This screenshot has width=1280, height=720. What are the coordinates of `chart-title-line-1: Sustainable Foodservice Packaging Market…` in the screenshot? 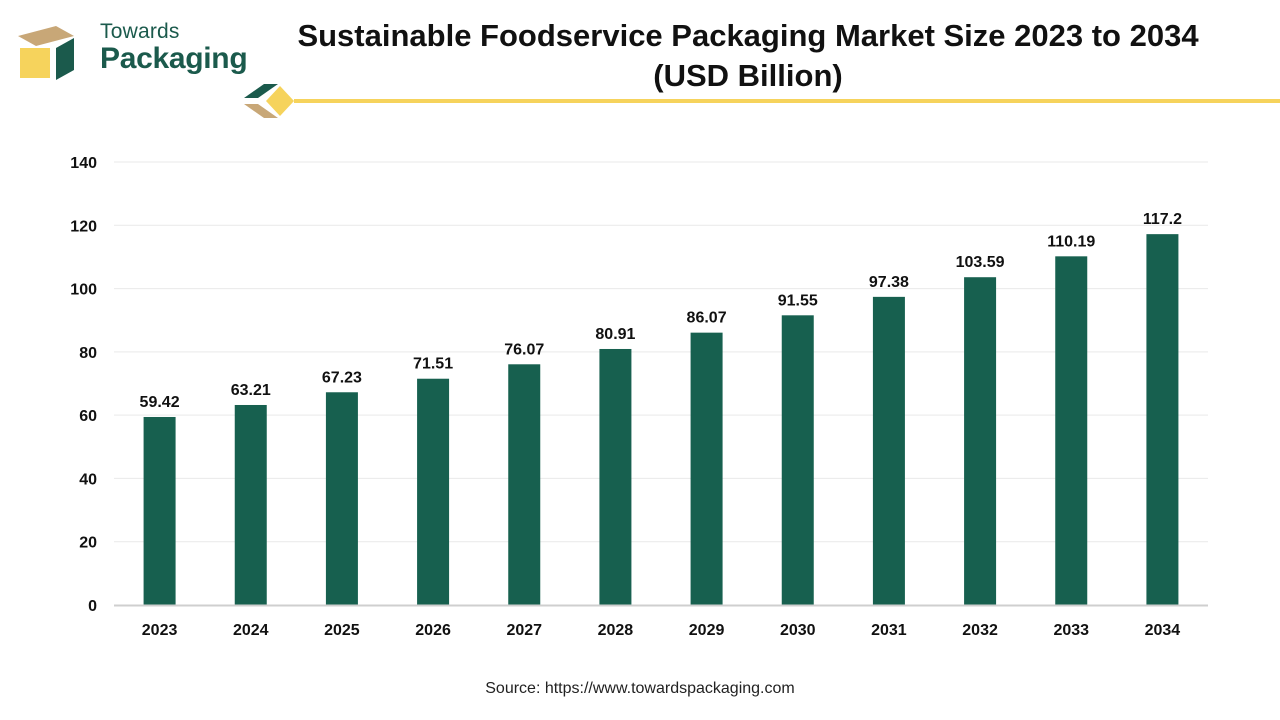 It's located at (748, 35).